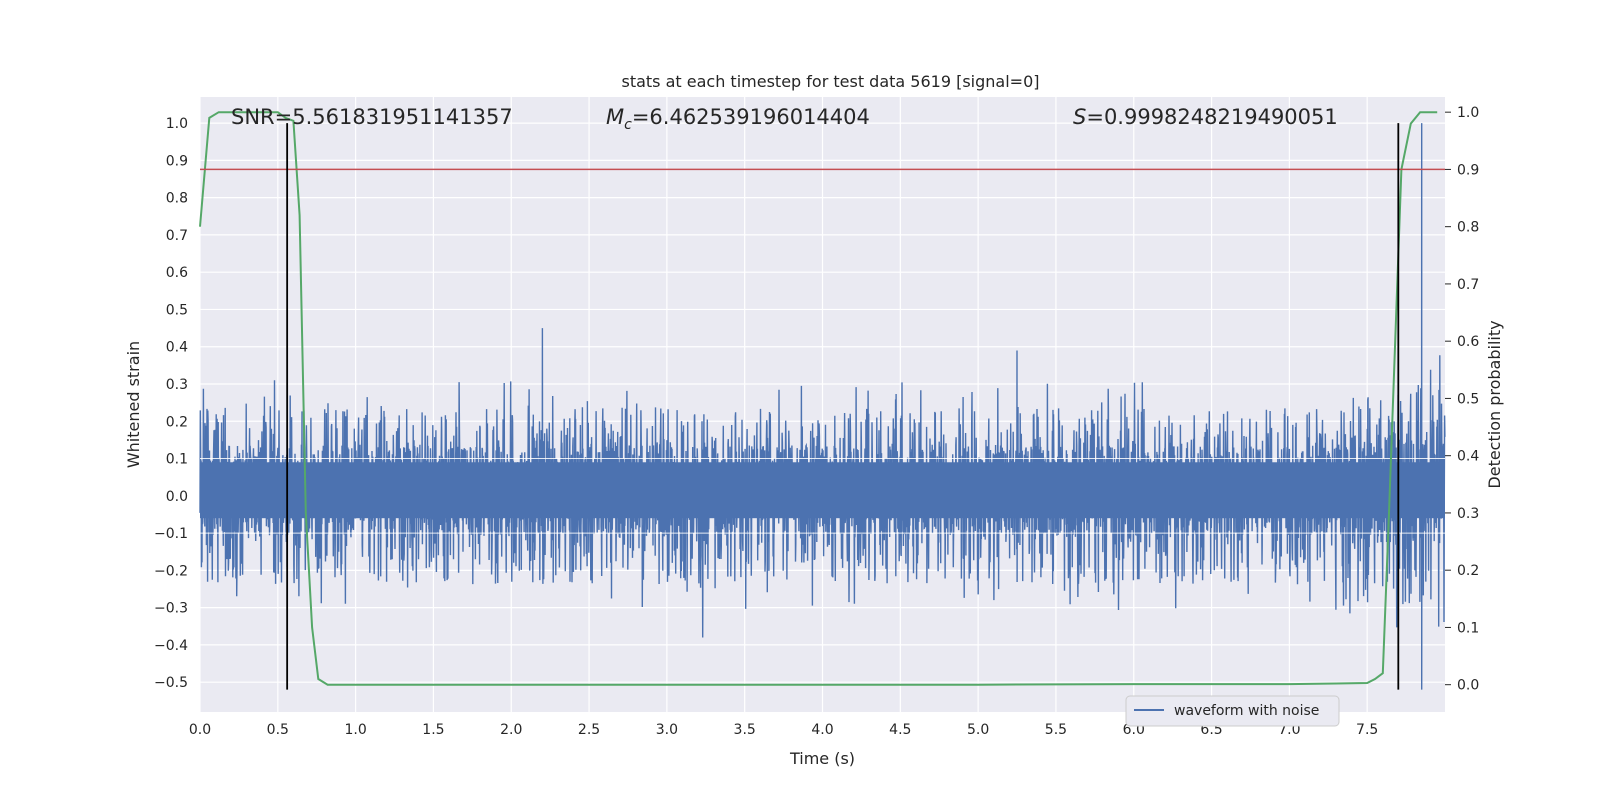 The image size is (1600, 800). I want to click on x-tick-label: 5.5, so click(1056, 730).